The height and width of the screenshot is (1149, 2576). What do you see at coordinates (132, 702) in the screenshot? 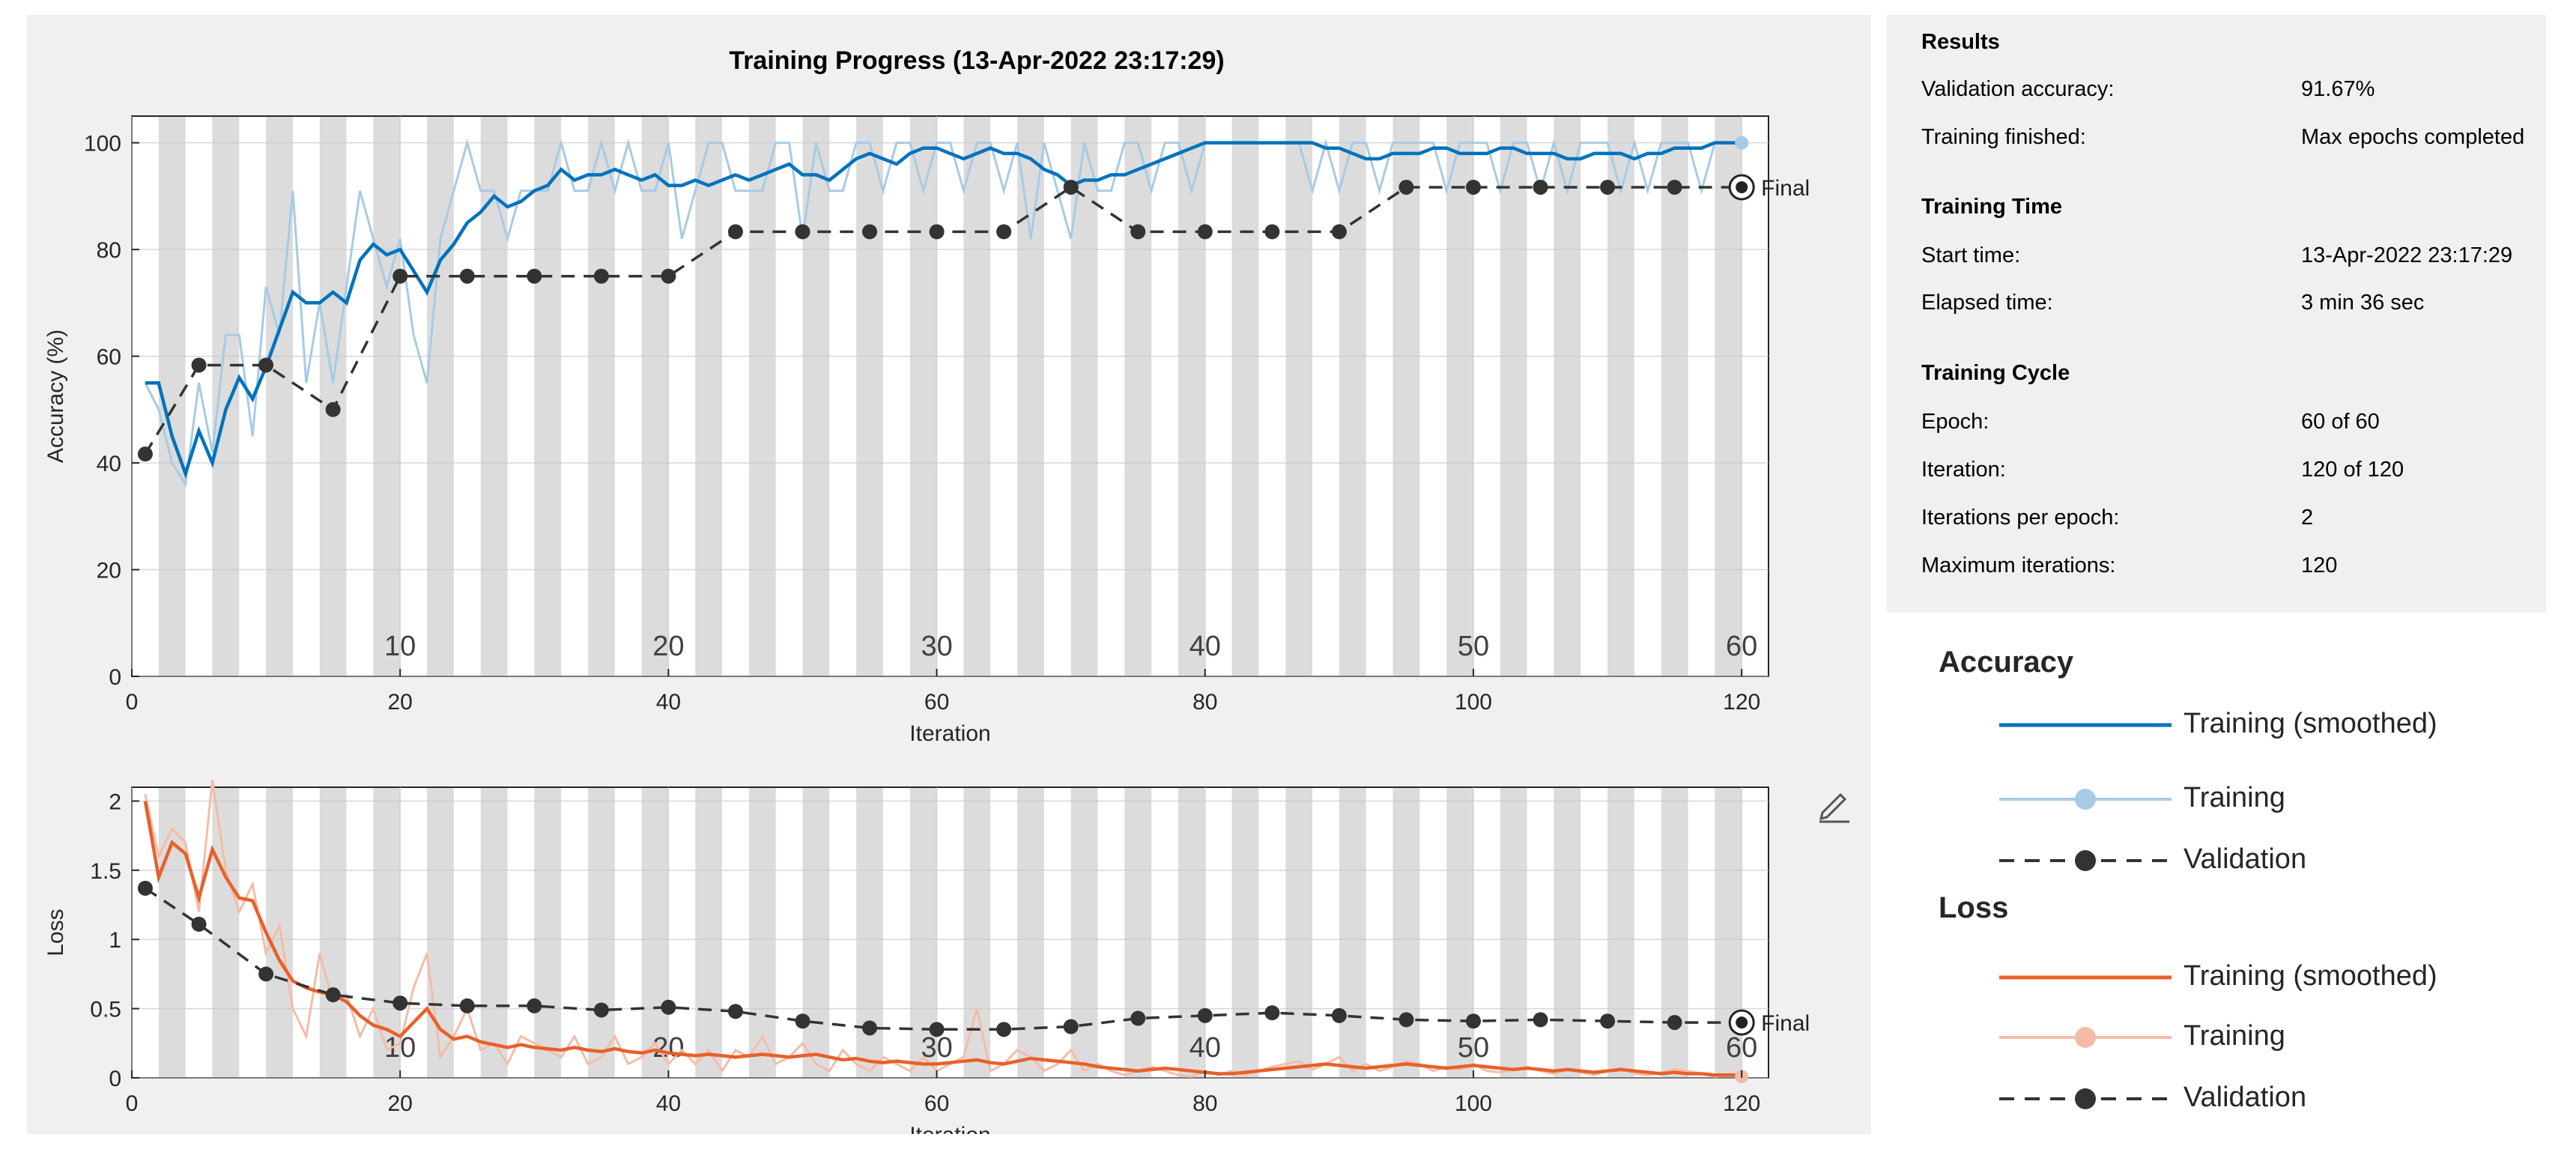
I see `accuracy-xtick-label: 0` at bounding box center [132, 702].